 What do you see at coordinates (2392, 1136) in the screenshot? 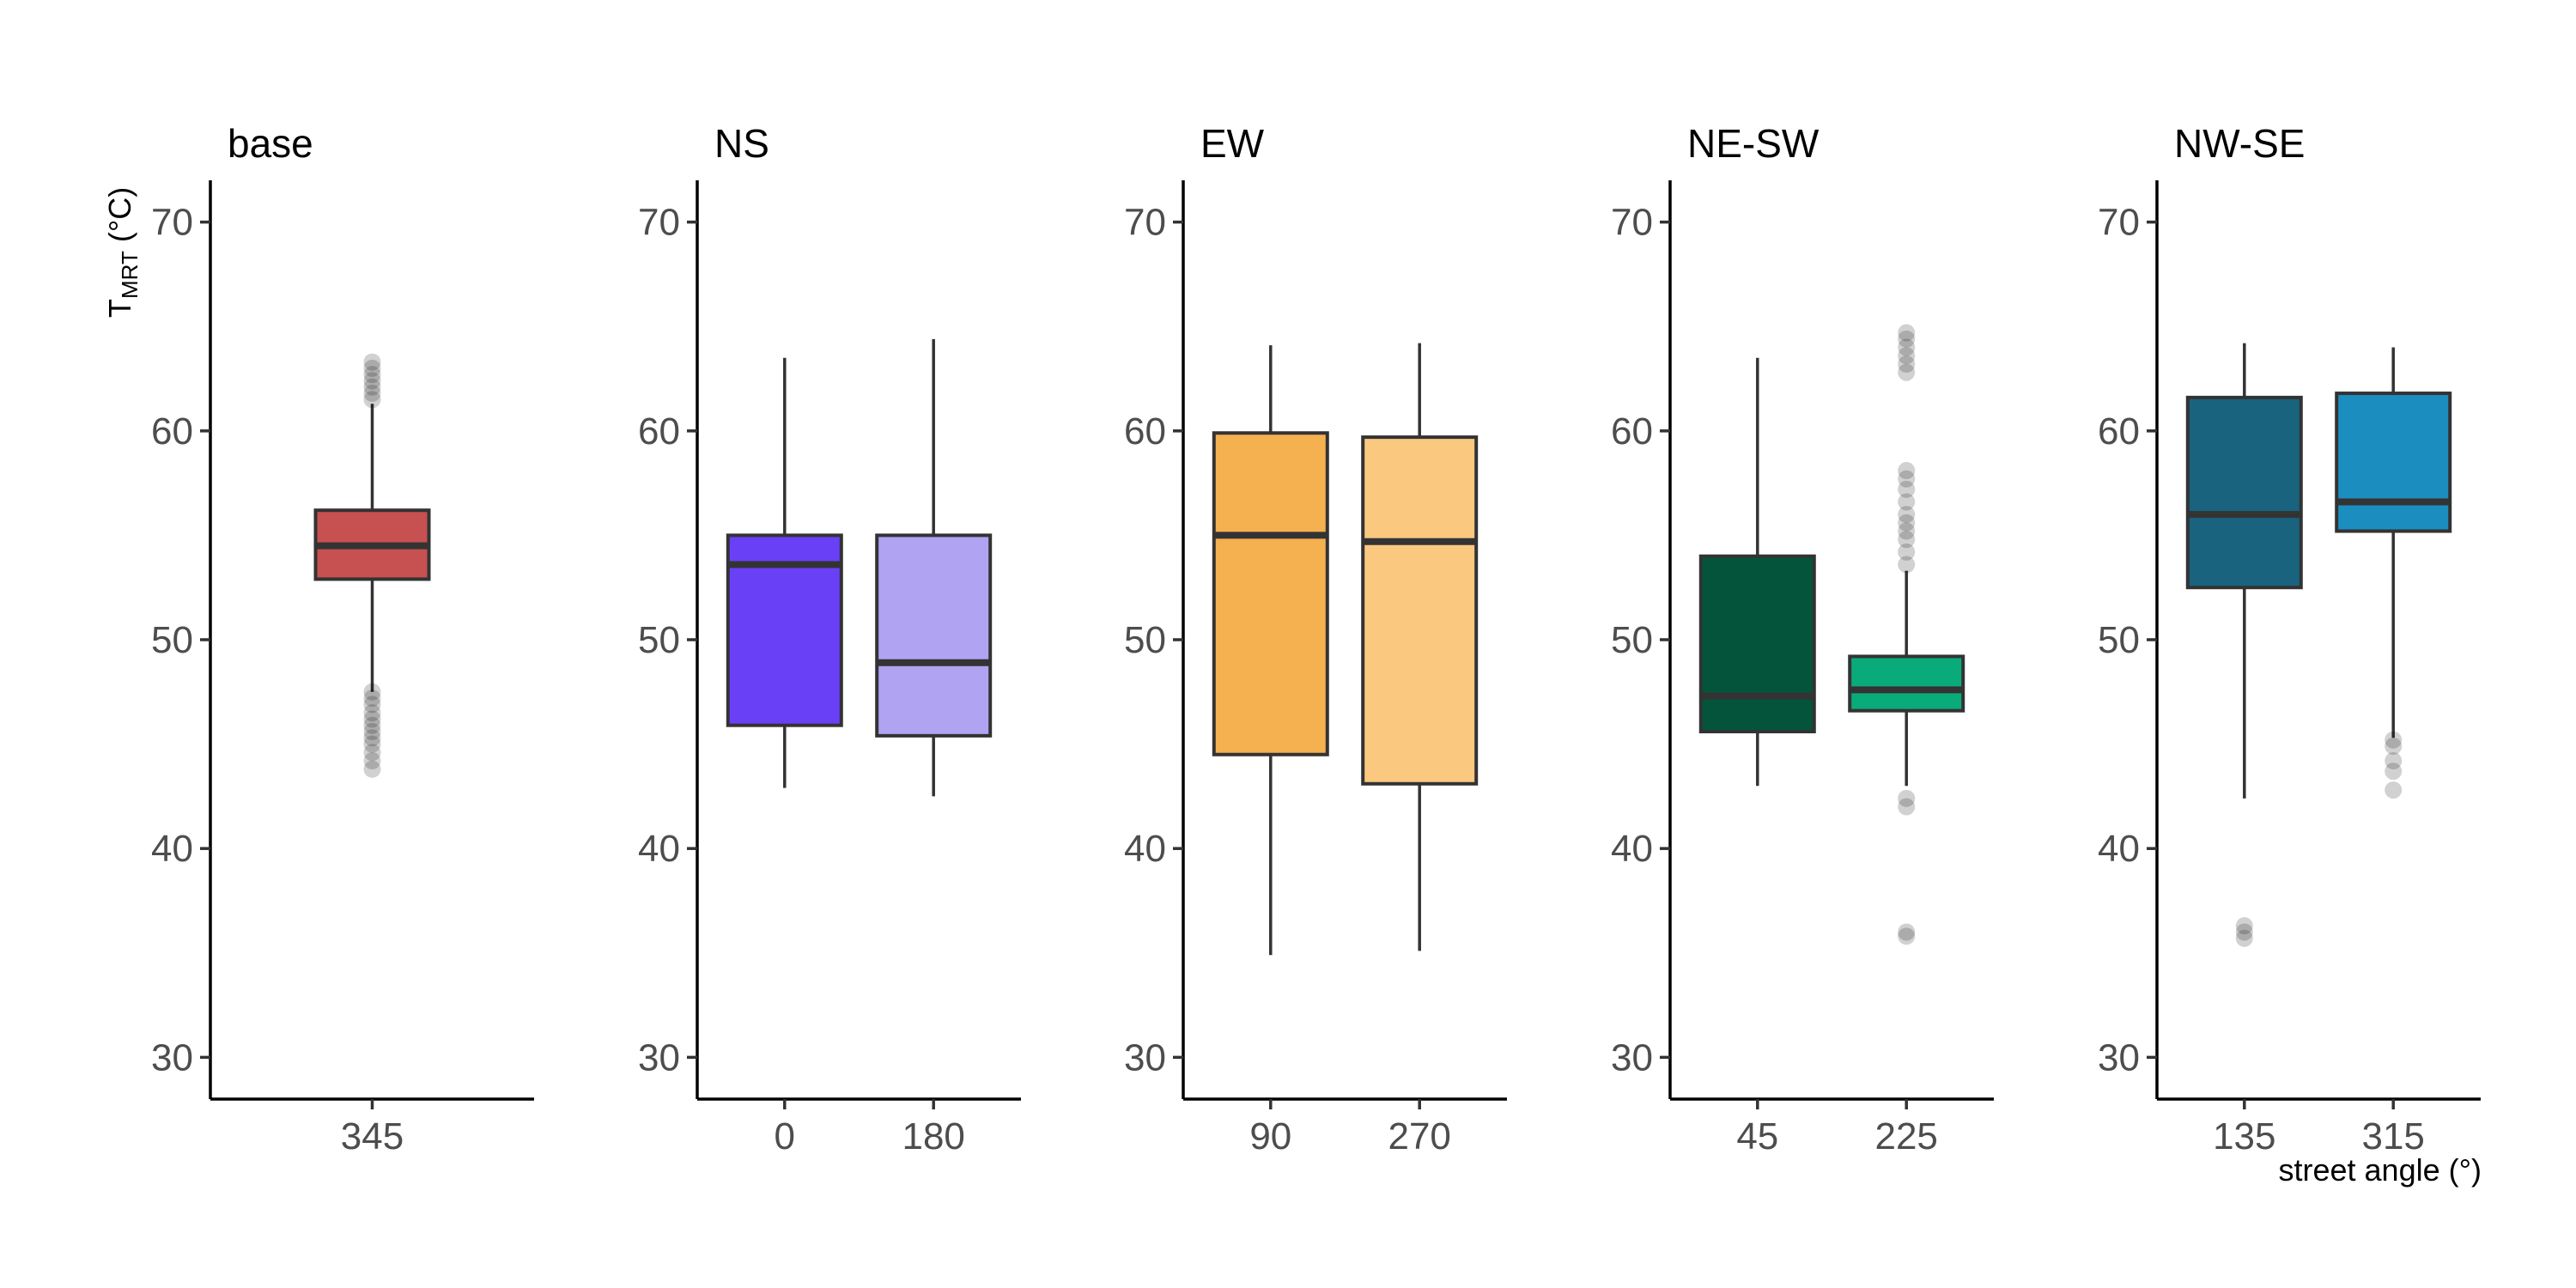
I see `x-tick-label: 315` at bounding box center [2392, 1136].